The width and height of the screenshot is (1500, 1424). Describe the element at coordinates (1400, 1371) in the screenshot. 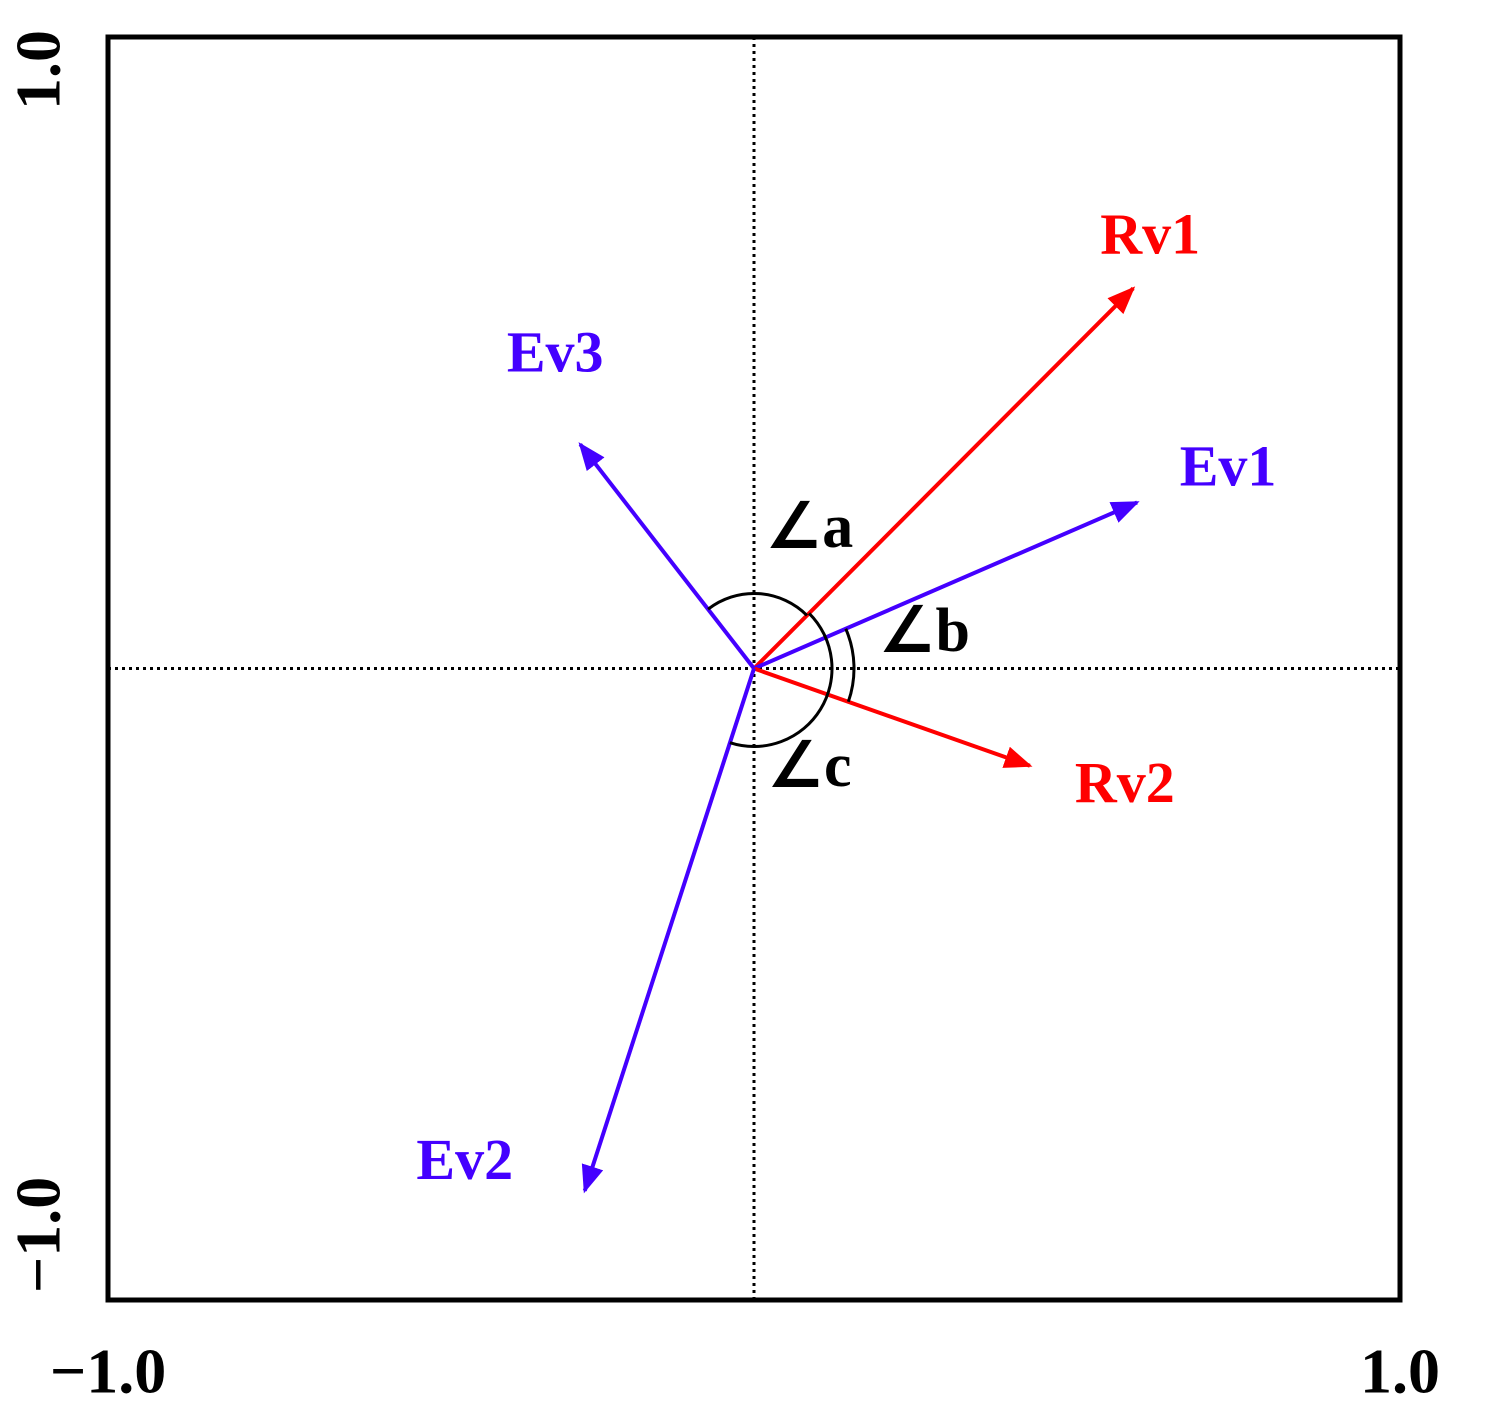

I see `x-tick-label: 1.0` at that location.